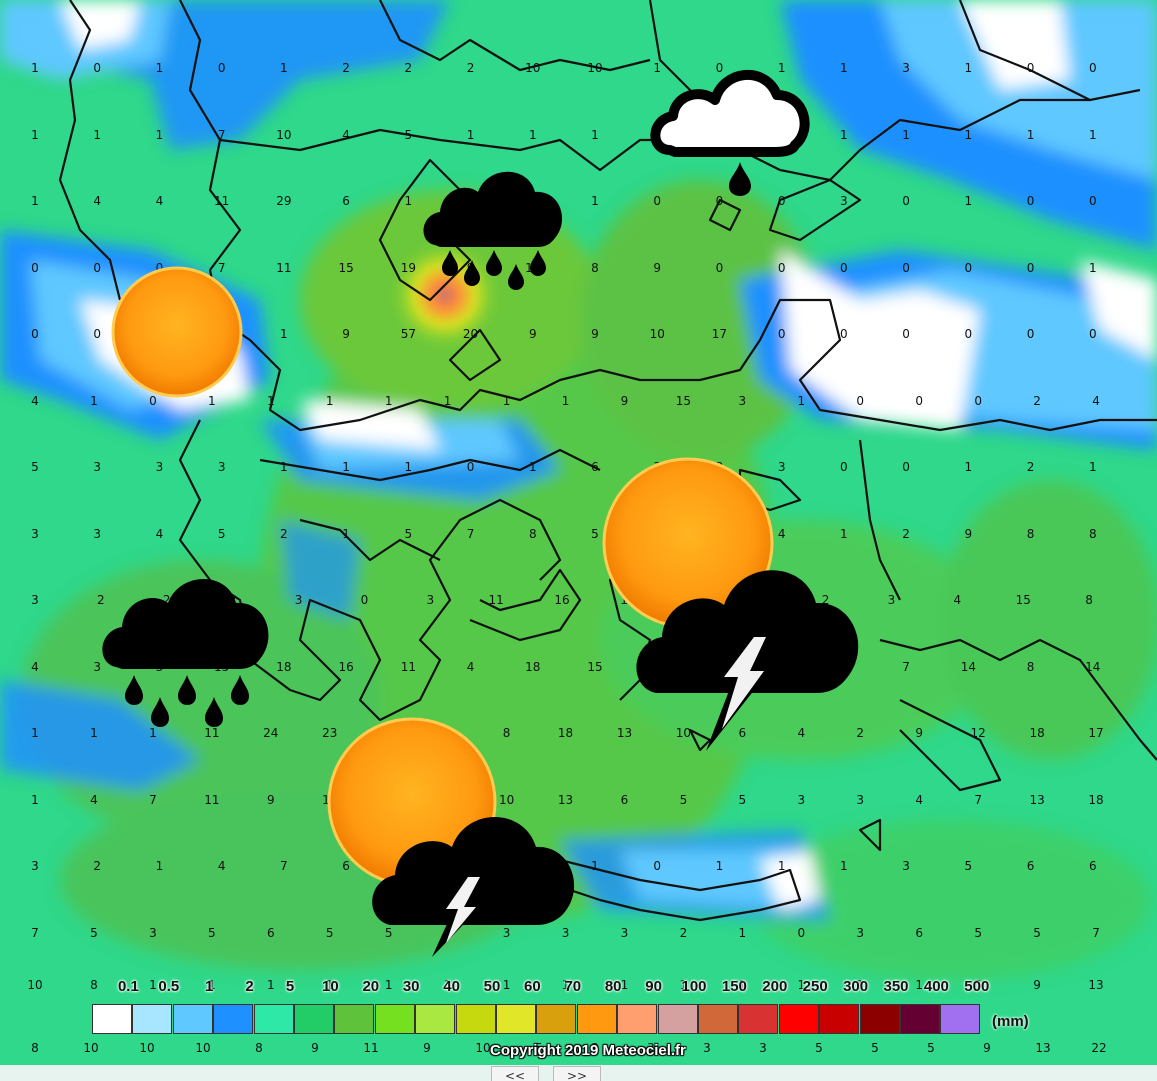 Image resolution: width=1157 pixels, height=1081 pixels. Describe the element at coordinates (470, 334) in the screenshot. I see `grid-value: 20` at that location.